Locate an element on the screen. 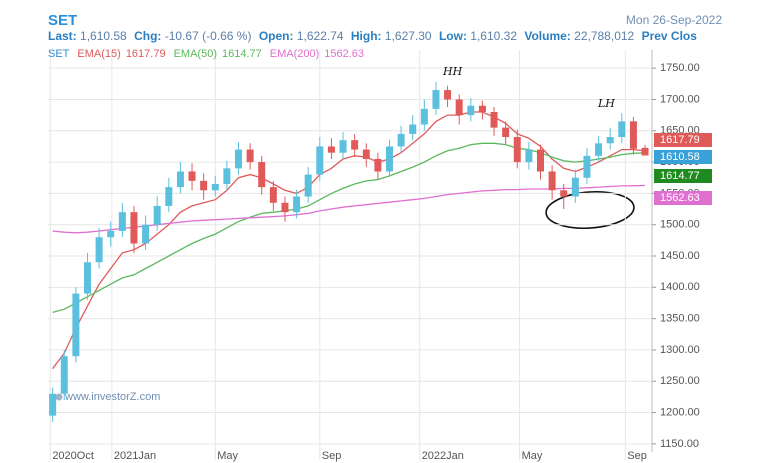 This screenshot has width=768, height=463. stat-value: 1,622.74 is located at coordinates (320, 36).